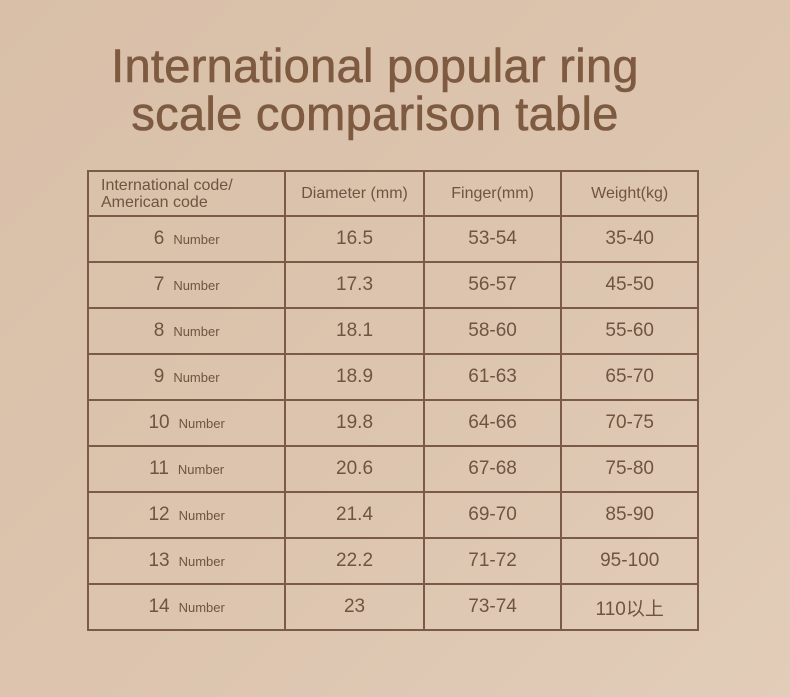 Image resolution: width=790 pixels, height=697 pixels. Describe the element at coordinates (629, 193) in the screenshot. I see `header-weight: Weight(kg)` at that location.